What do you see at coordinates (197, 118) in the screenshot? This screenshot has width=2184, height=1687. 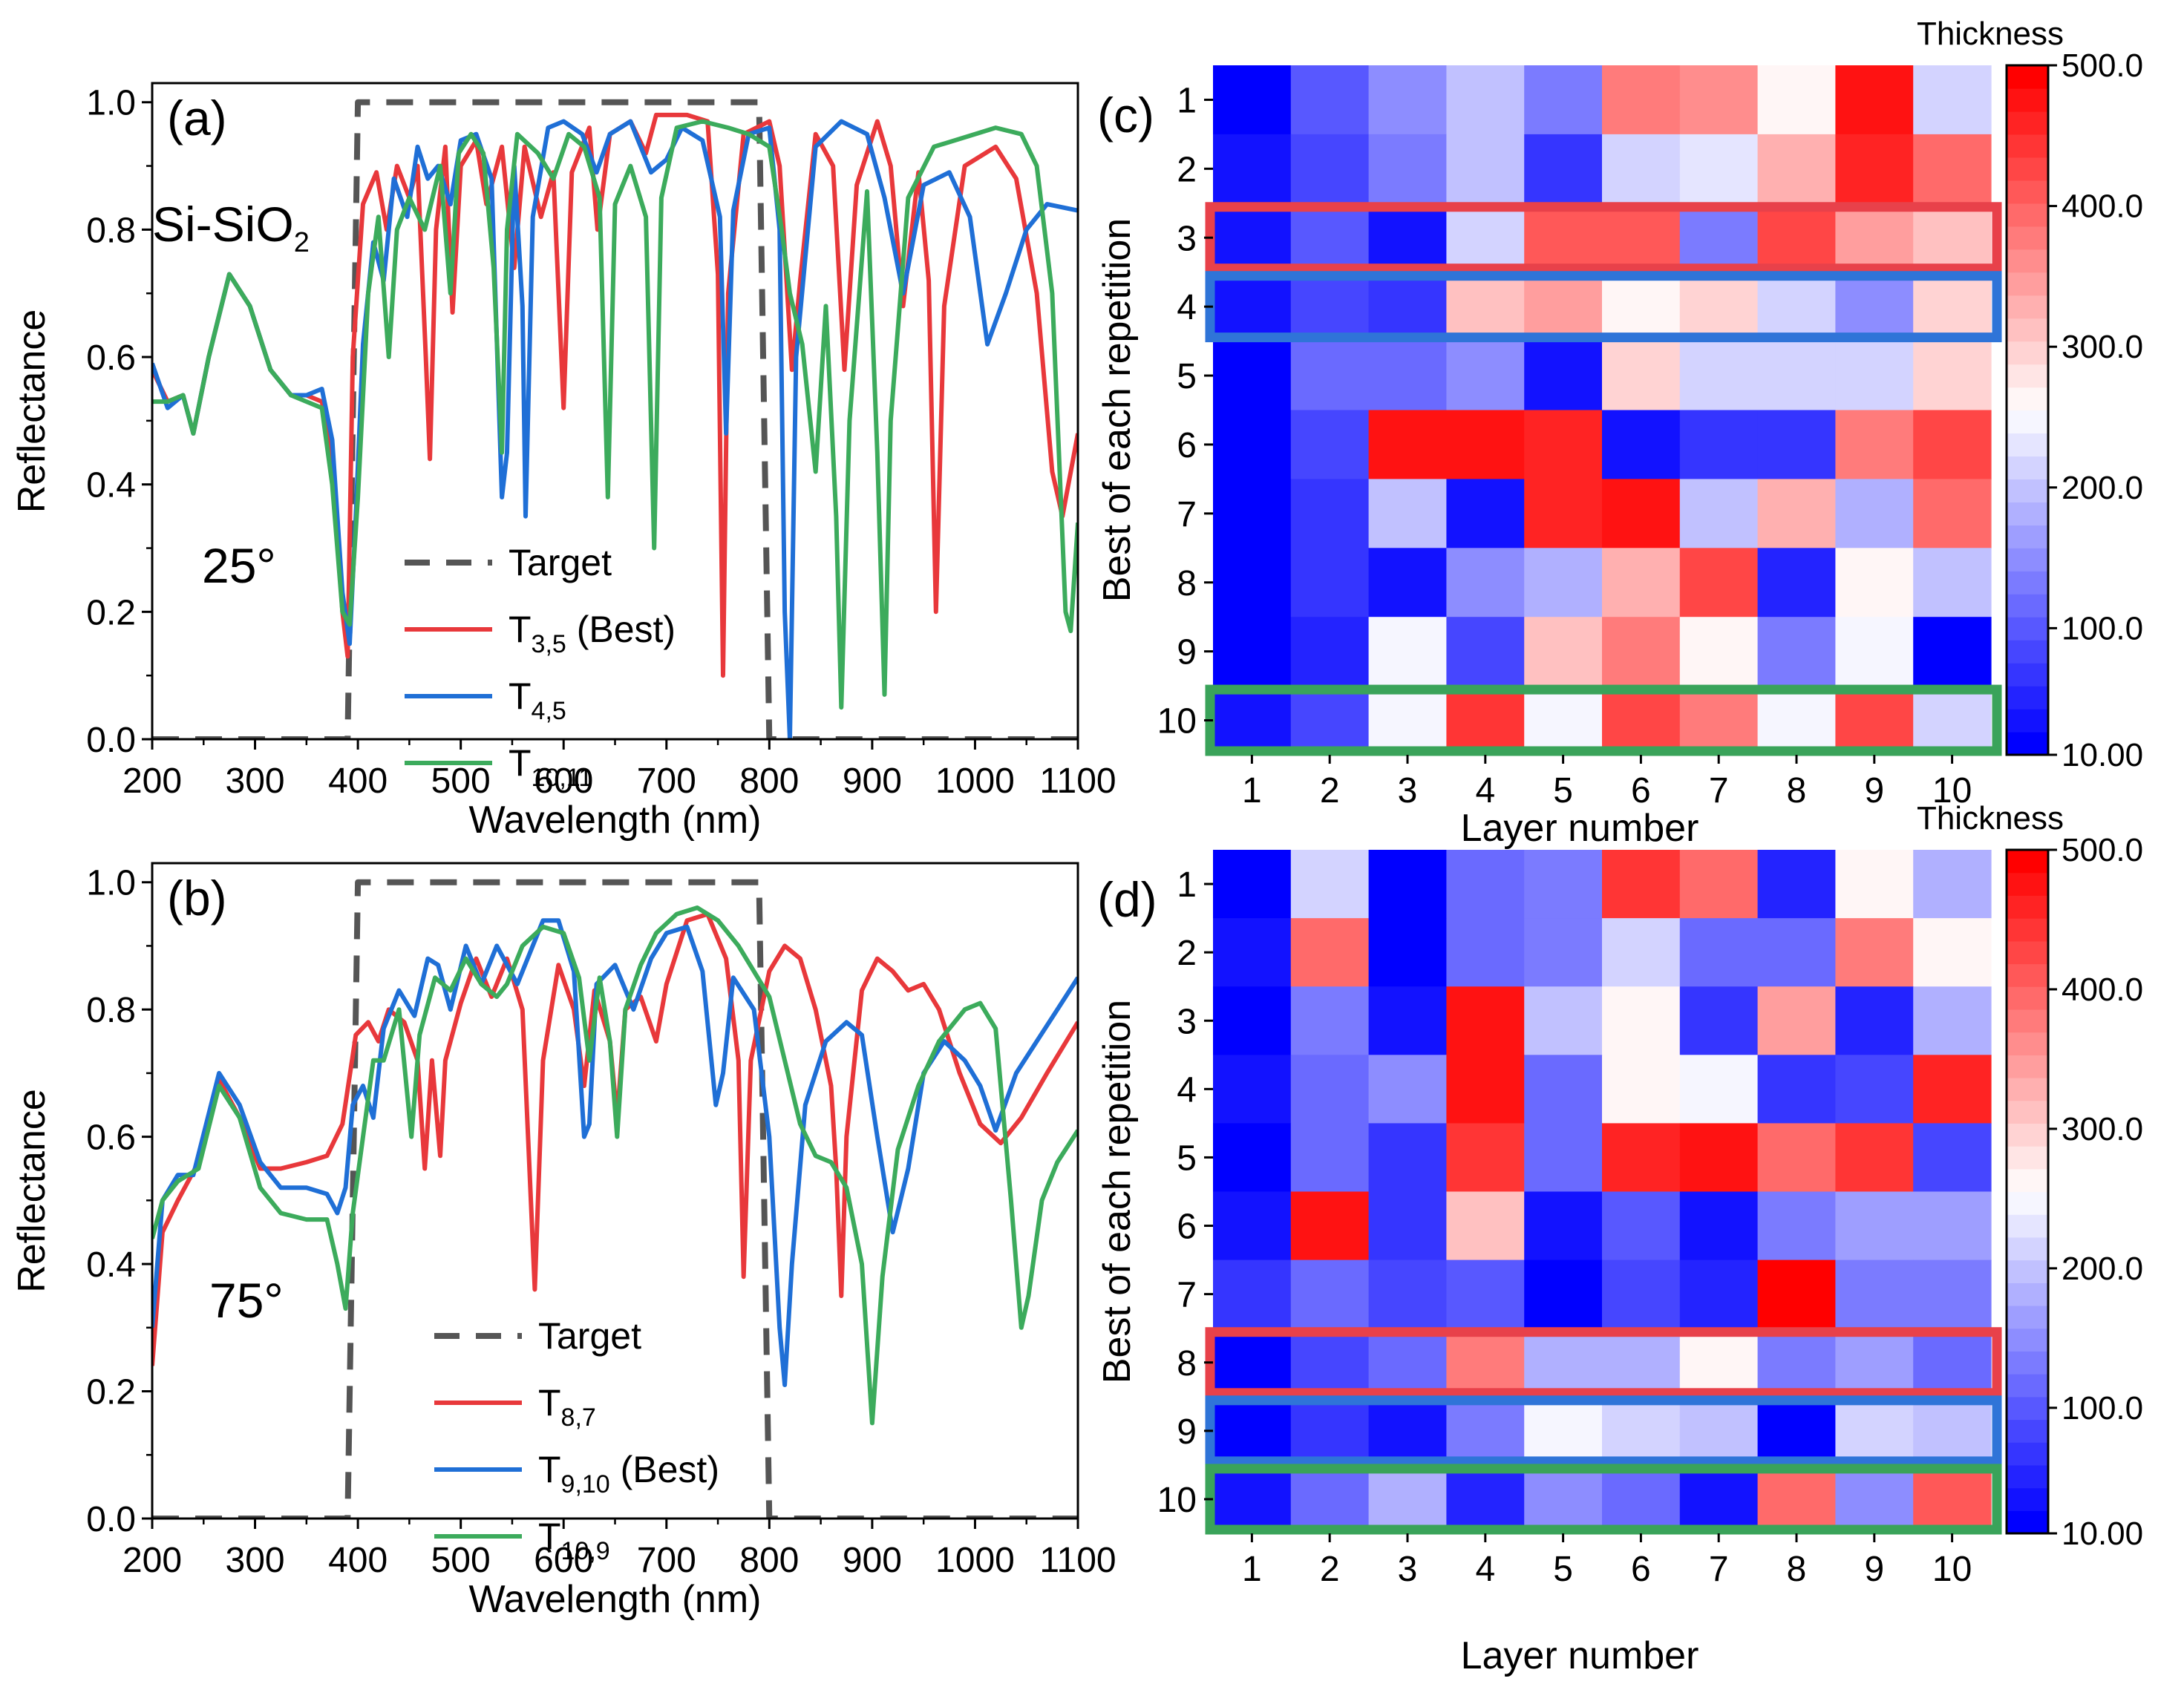 I see `panel-label: (a)` at bounding box center [197, 118].